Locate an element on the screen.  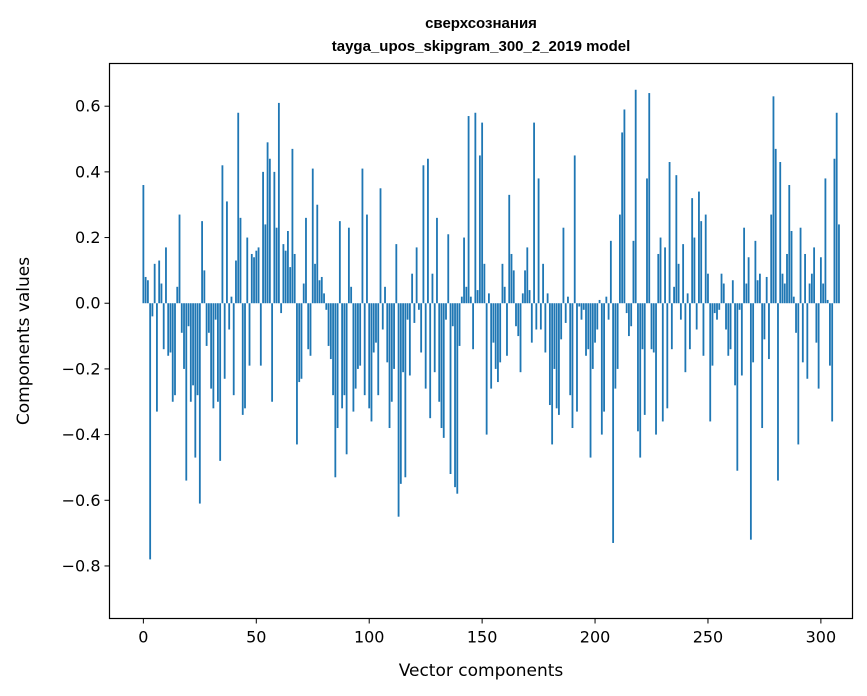
y-tick-label: −0.6 is located at coordinates (81, 500).